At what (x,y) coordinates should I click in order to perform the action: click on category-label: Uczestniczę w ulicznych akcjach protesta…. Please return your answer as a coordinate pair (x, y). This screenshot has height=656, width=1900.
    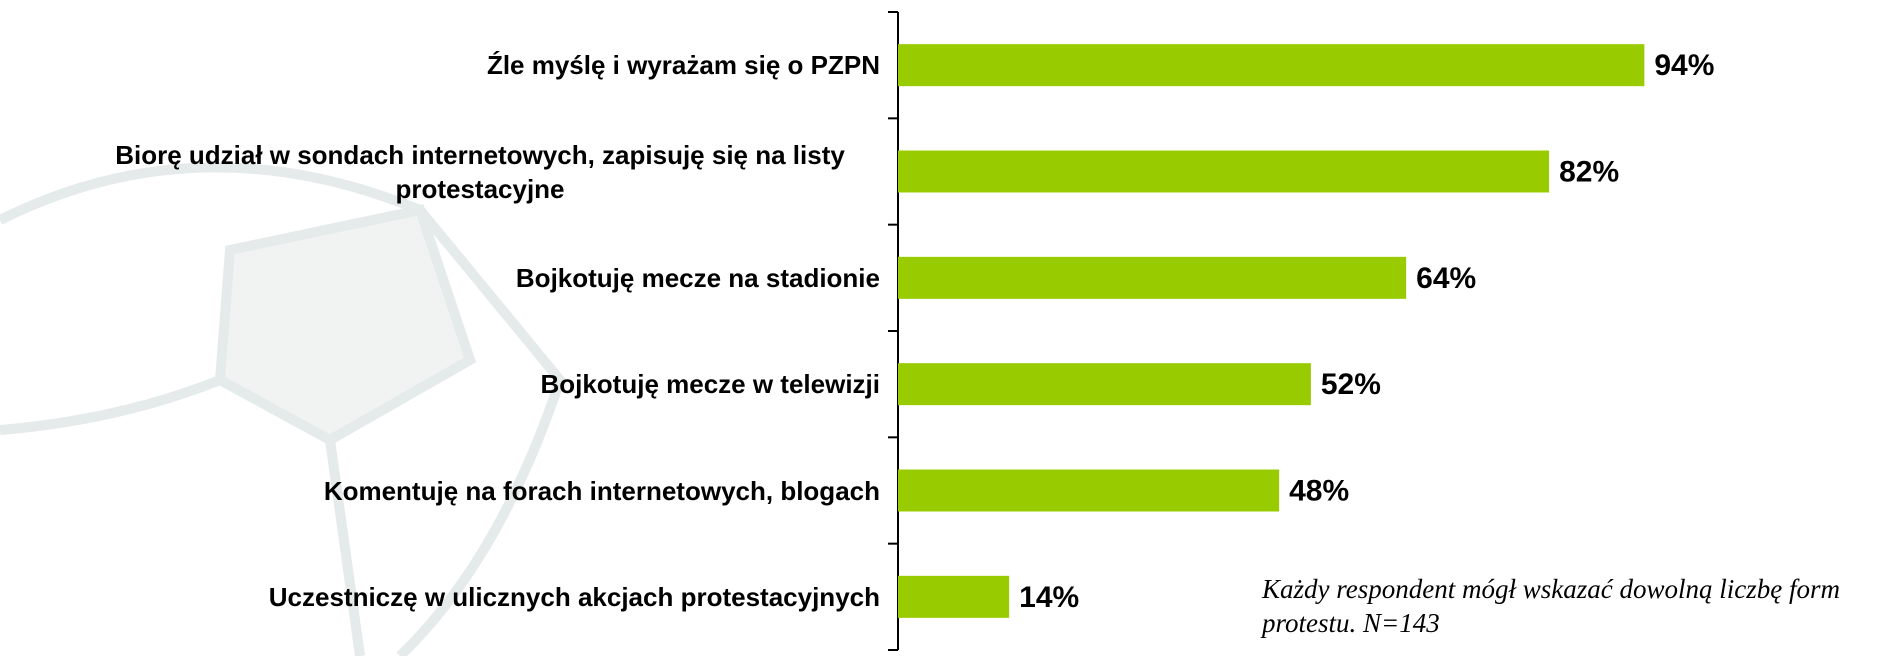
    Looking at the image, I should click on (574, 596).